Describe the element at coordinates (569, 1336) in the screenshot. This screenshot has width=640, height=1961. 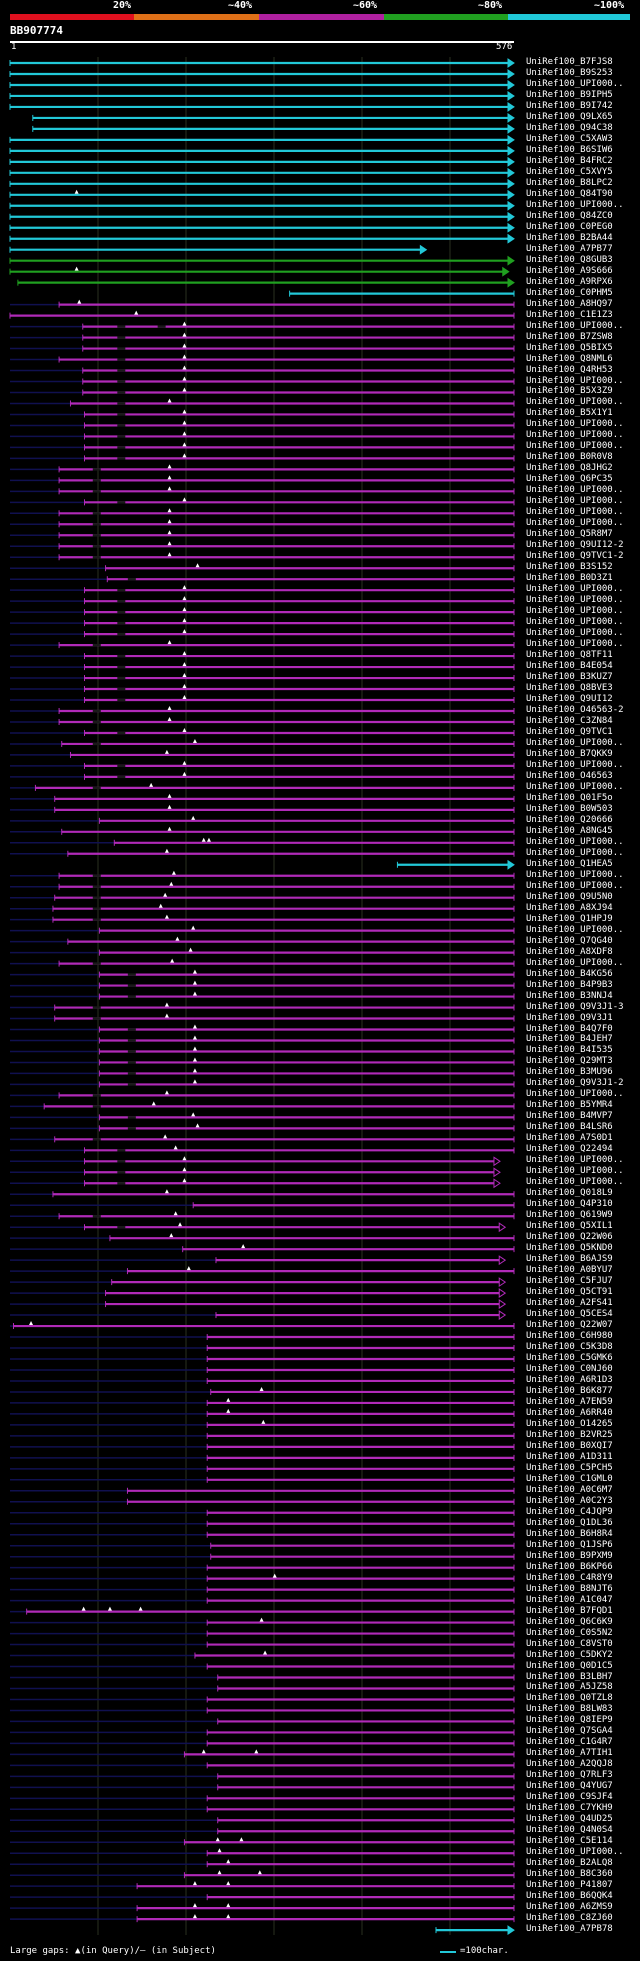
I see `hit-label: UniRef100_C6H980` at that location.